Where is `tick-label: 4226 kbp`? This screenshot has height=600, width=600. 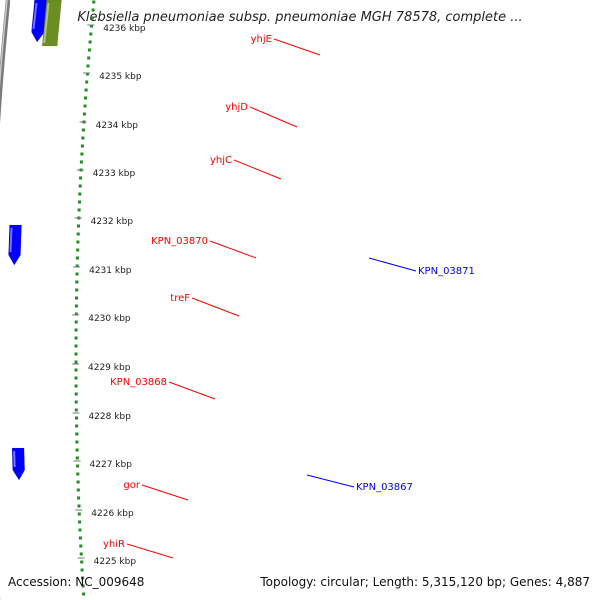
tick-label: 4226 kbp is located at coordinates (112, 514).